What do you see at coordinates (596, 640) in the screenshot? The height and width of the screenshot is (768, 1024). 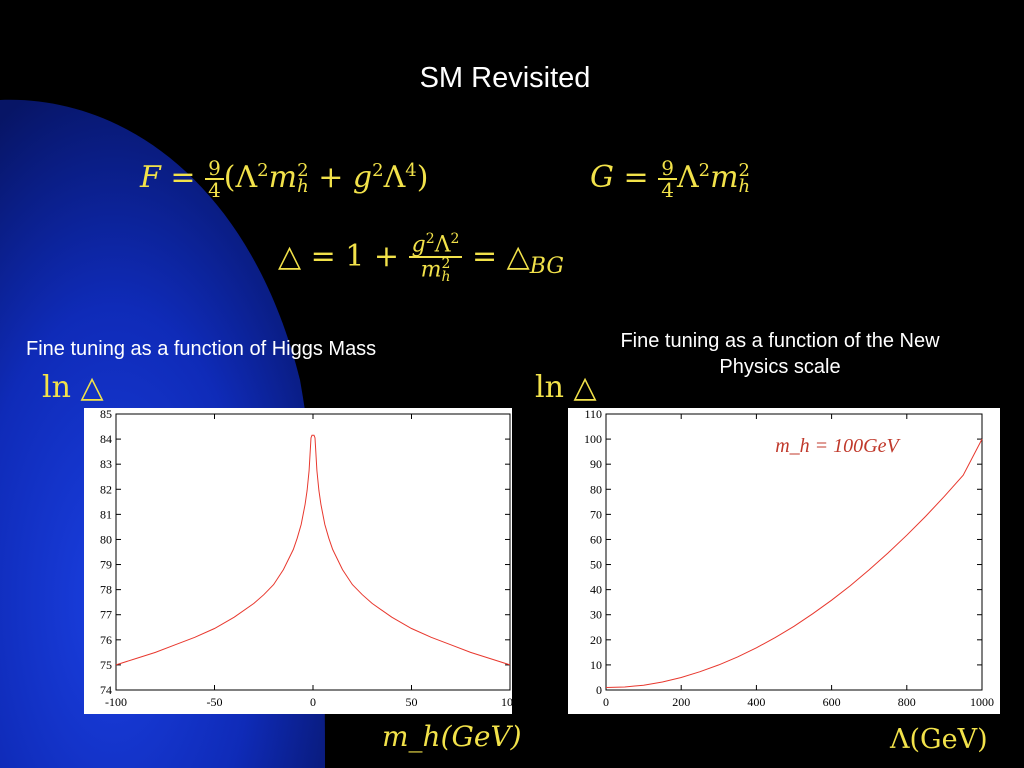 I see `right-chart-ytick-label-2: 20` at bounding box center [596, 640].